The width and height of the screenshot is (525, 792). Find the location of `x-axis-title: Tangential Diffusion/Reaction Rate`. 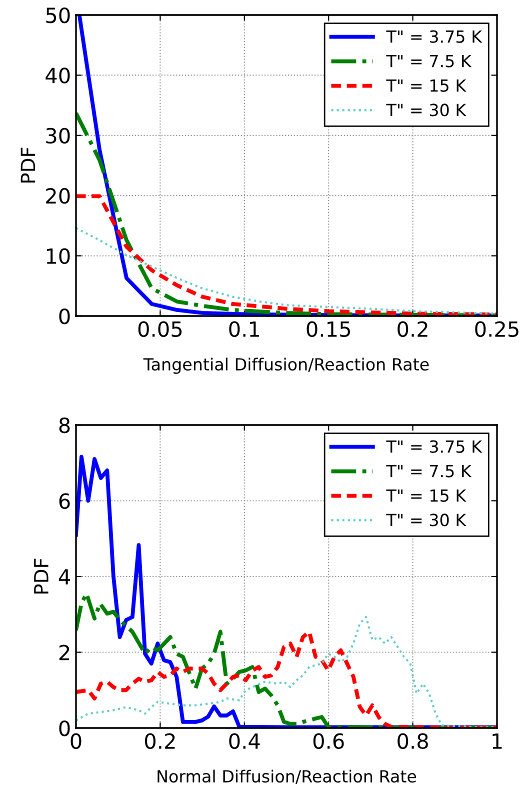

x-axis-title: Tangential Diffusion/Reaction Rate is located at coordinates (286, 366).